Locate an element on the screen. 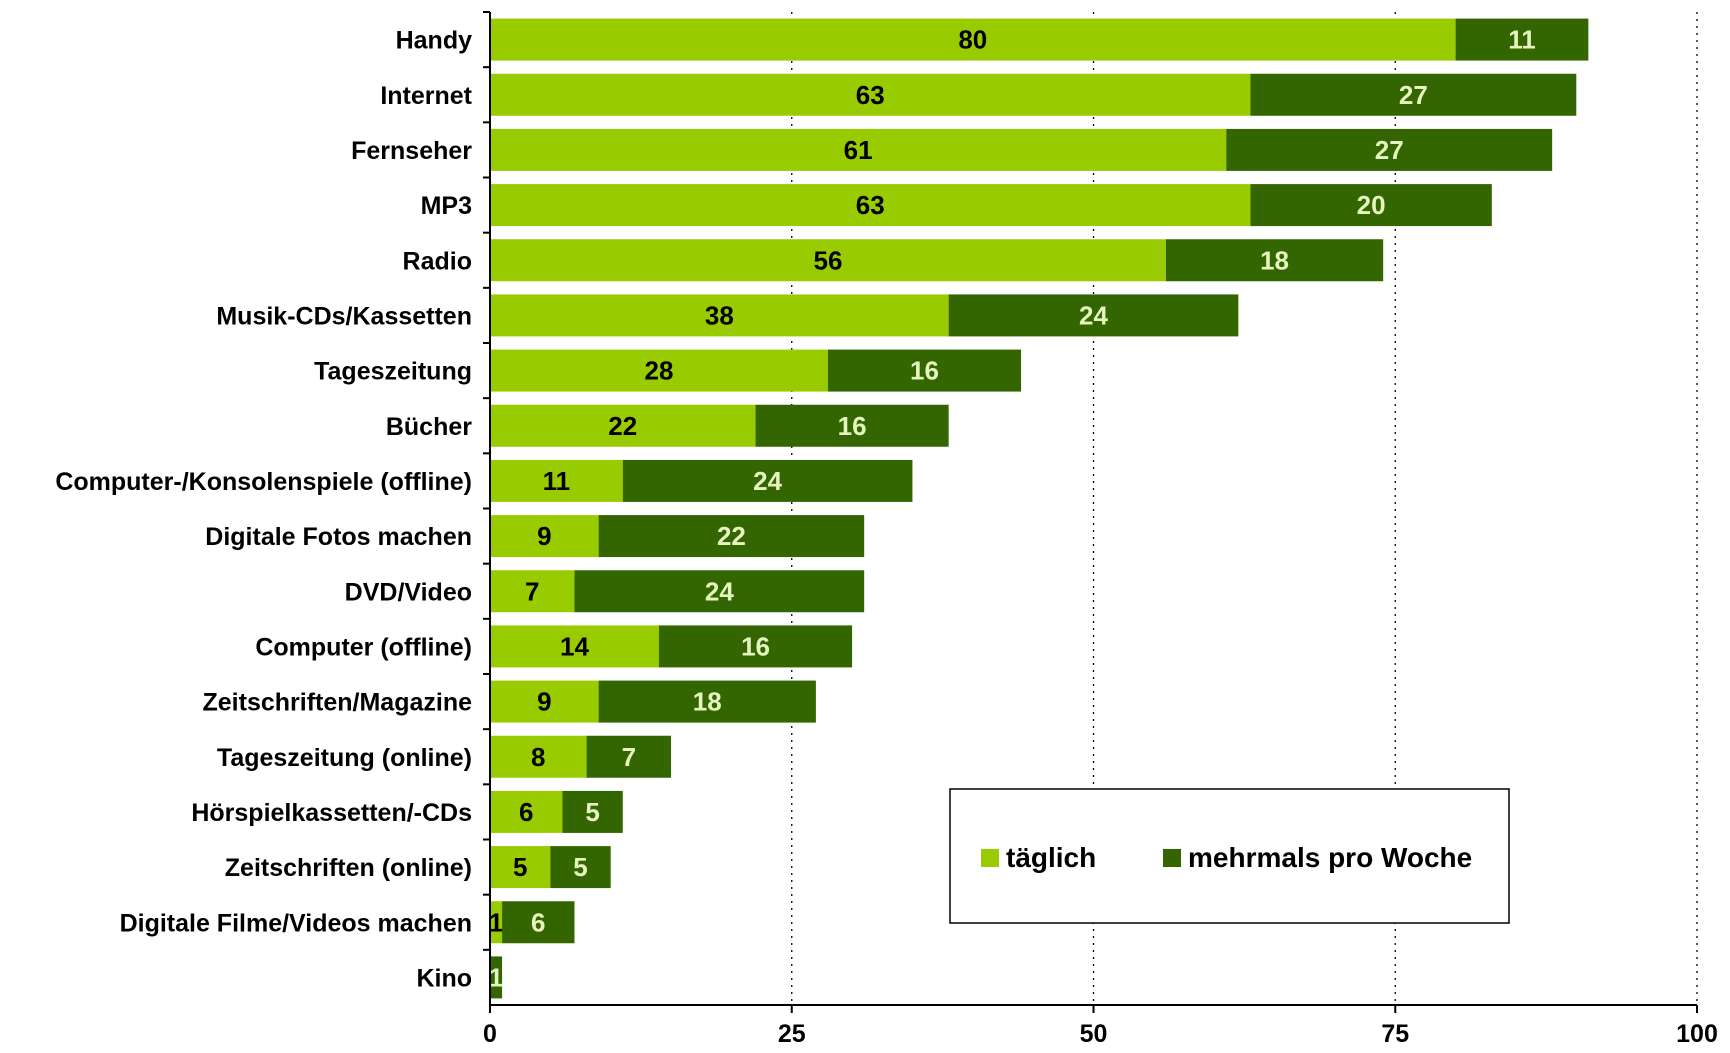  category-label-internet: Internet is located at coordinates (426, 96).